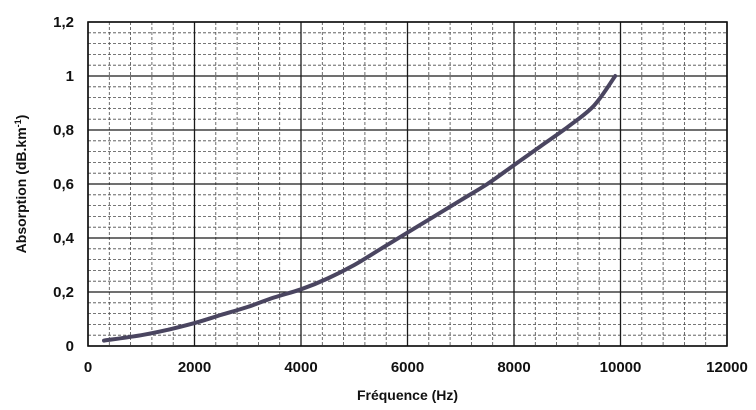 Image resolution: width=756 pixels, height=410 pixels. What do you see at coordinates (513, 367) in the screenshot?
I see `x-tick-label: 8000` at bounding box center [513, 367].